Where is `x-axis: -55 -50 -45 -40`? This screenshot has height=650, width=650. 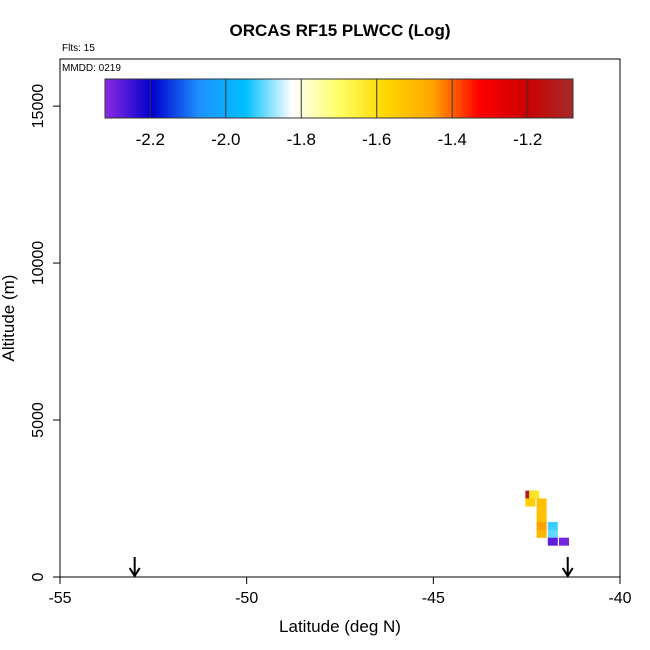 x-axis: -55 -50 -45 -40 is located at coordinates (340, 592).